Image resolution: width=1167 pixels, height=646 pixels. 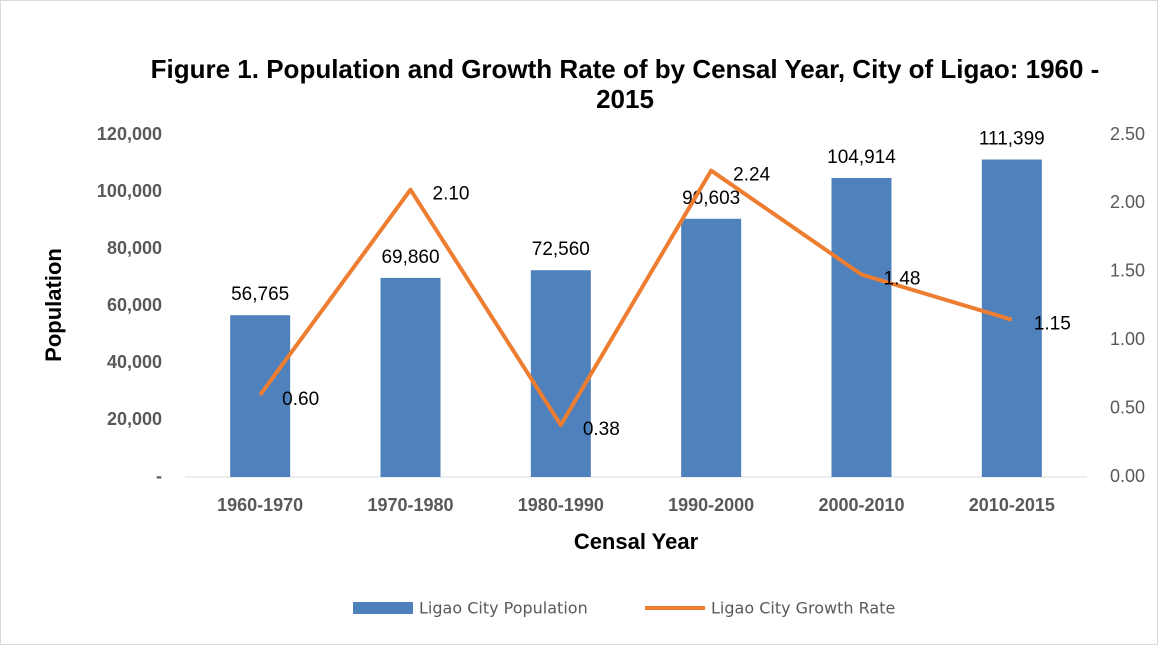 What do you see at coordinates (134, 305) in the screenshot?
I see `y-tick-label: 60,000` at bounding box center [134, 305].